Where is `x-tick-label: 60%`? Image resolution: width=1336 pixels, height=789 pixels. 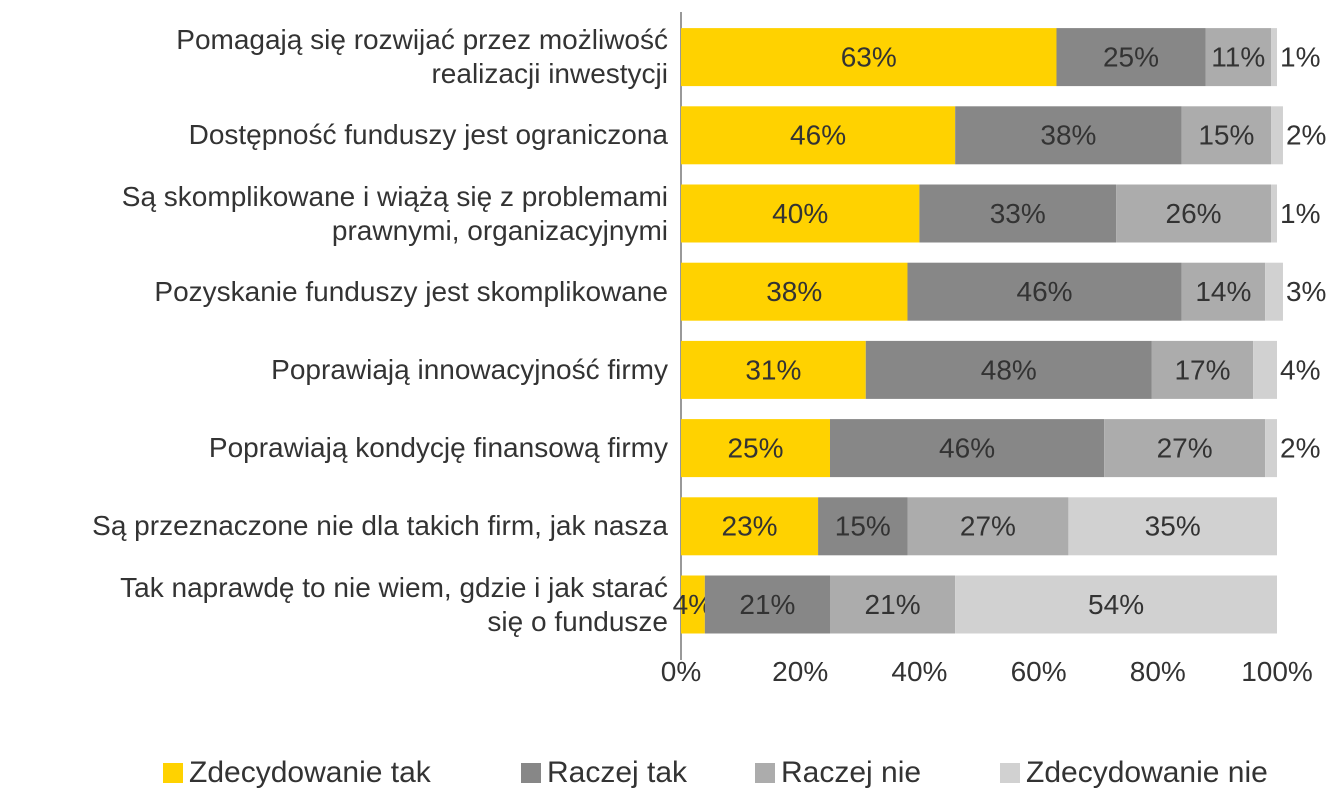
x-tick-label: 60% is located at coordinates (1039, 671).